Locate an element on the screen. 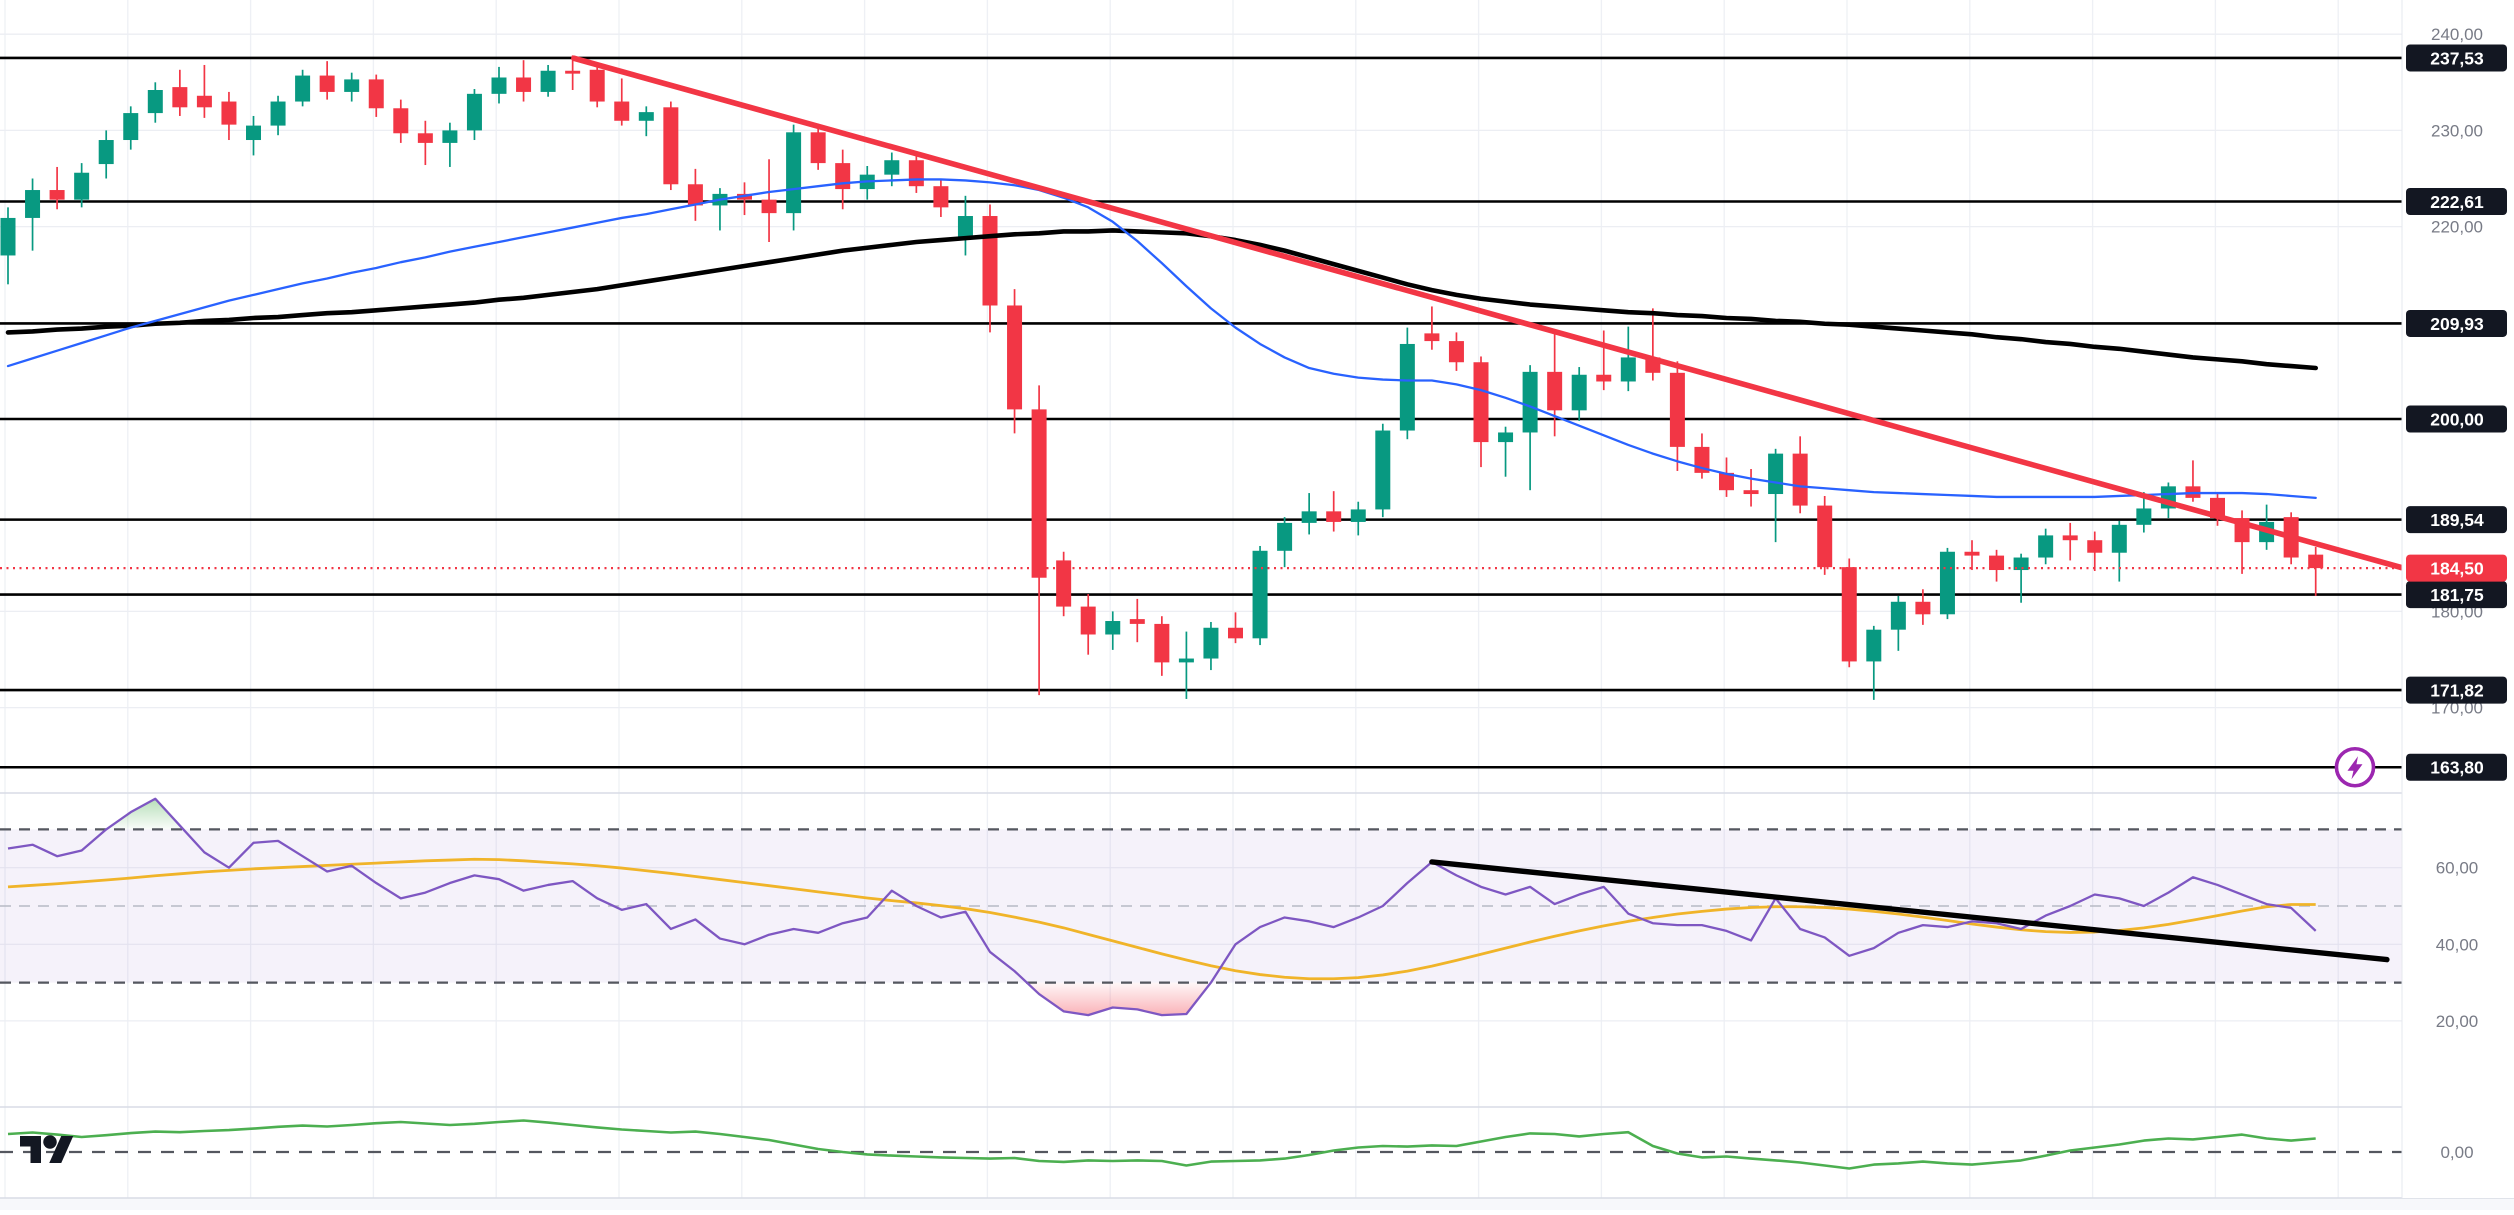 The image size is (2514, 1215). svg-text: 222,61 is located at coordinates (2457, 202).